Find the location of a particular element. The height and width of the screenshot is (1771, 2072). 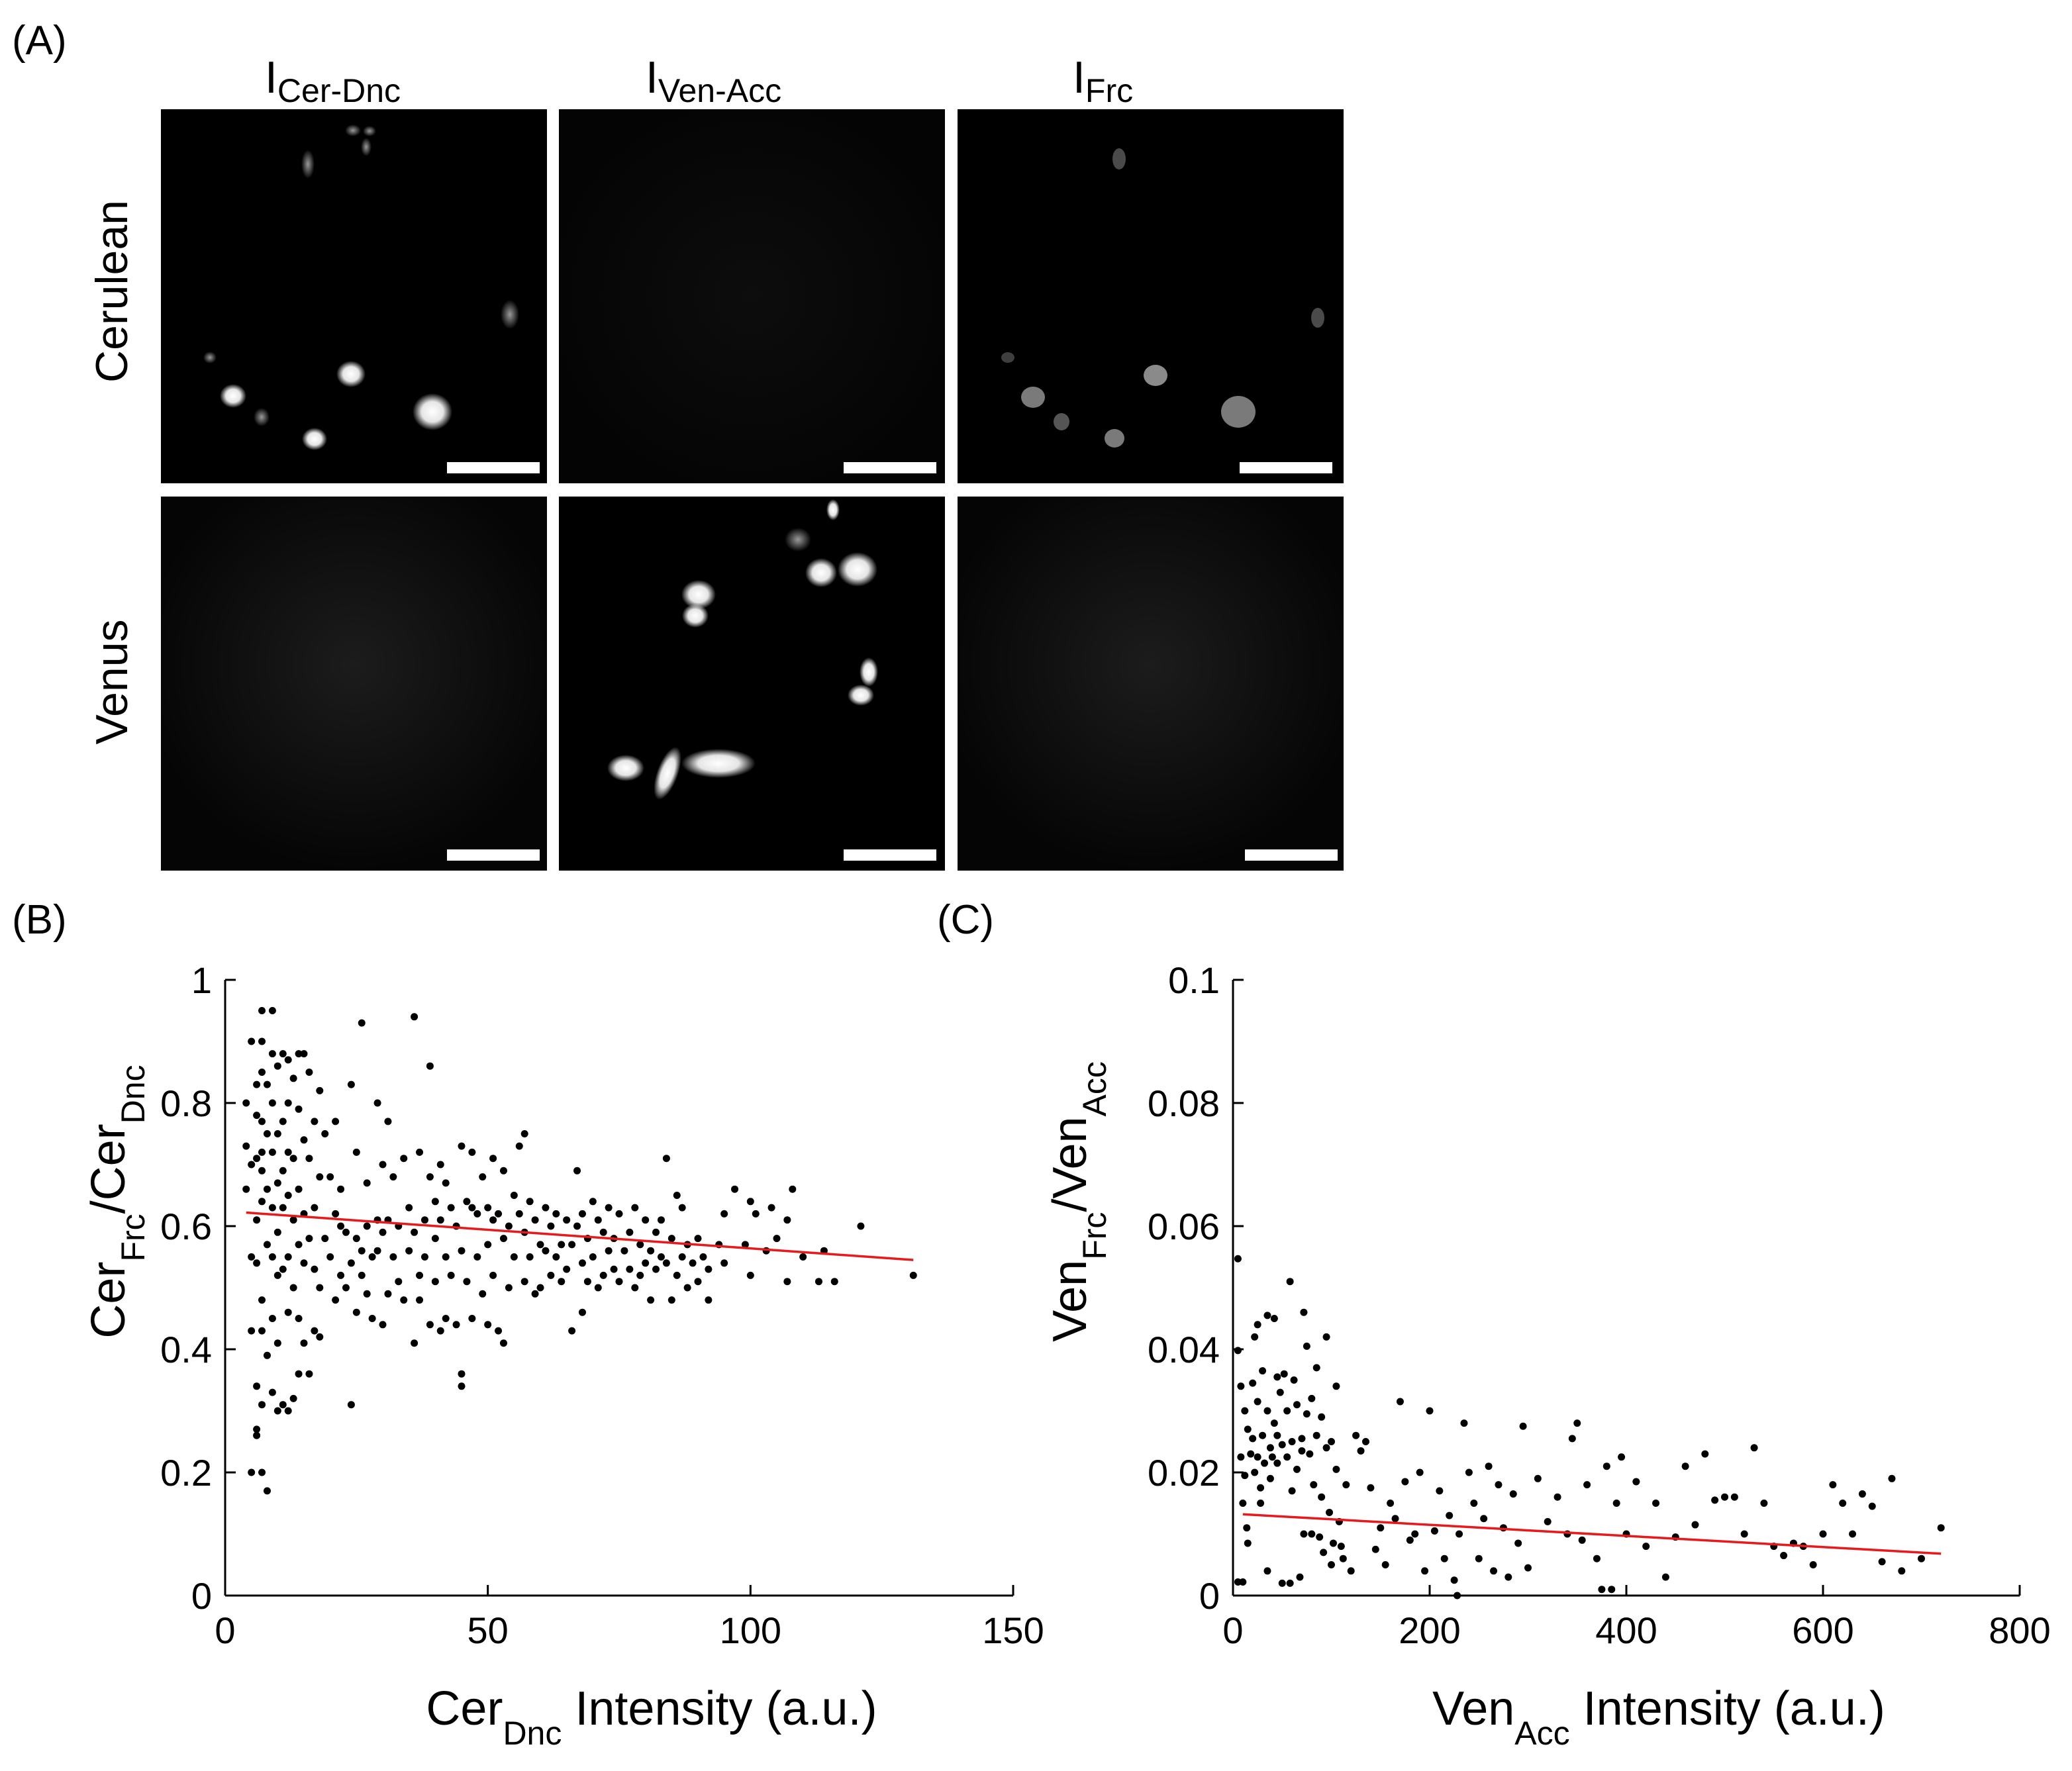

y-tick-label: 1 is located at coordinates (201, 980).